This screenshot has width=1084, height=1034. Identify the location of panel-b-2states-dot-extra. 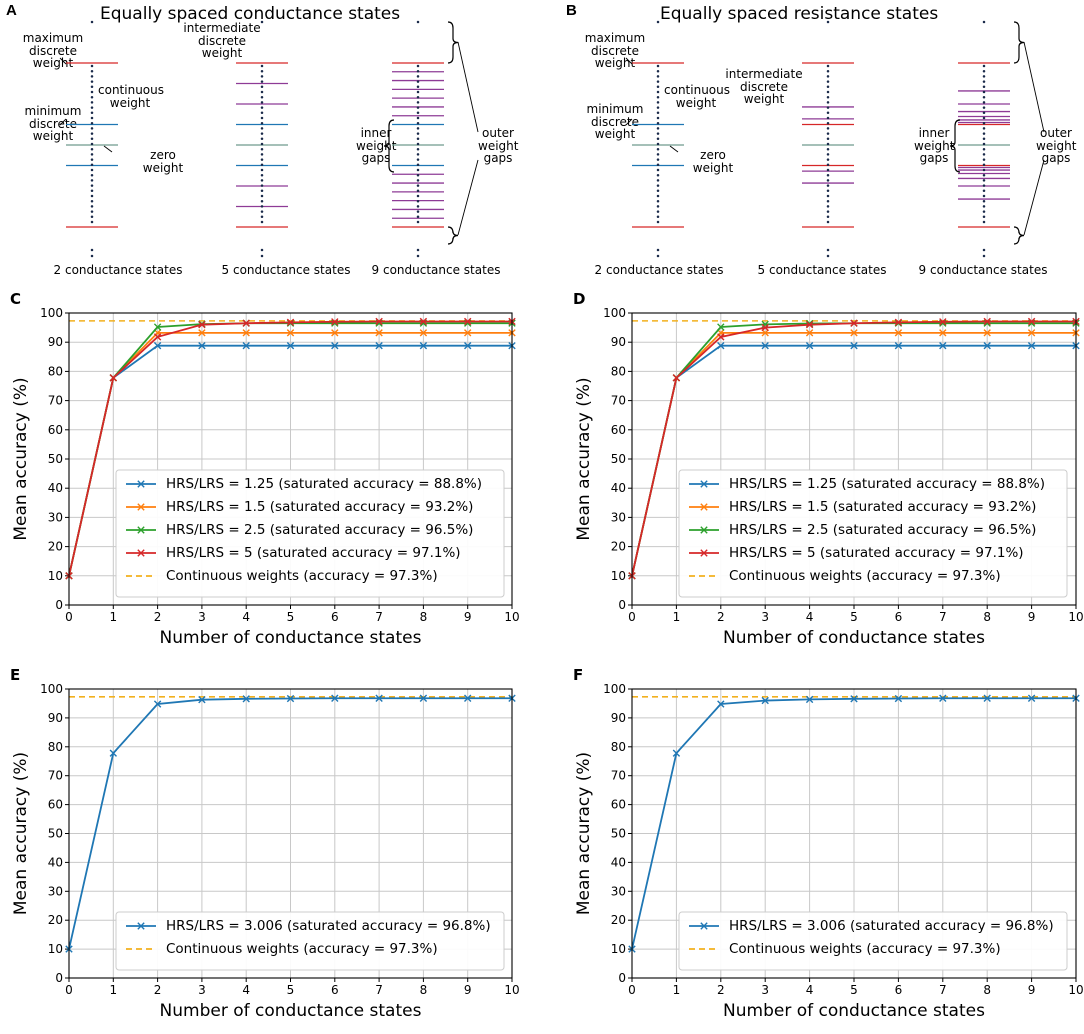
(658, 256).